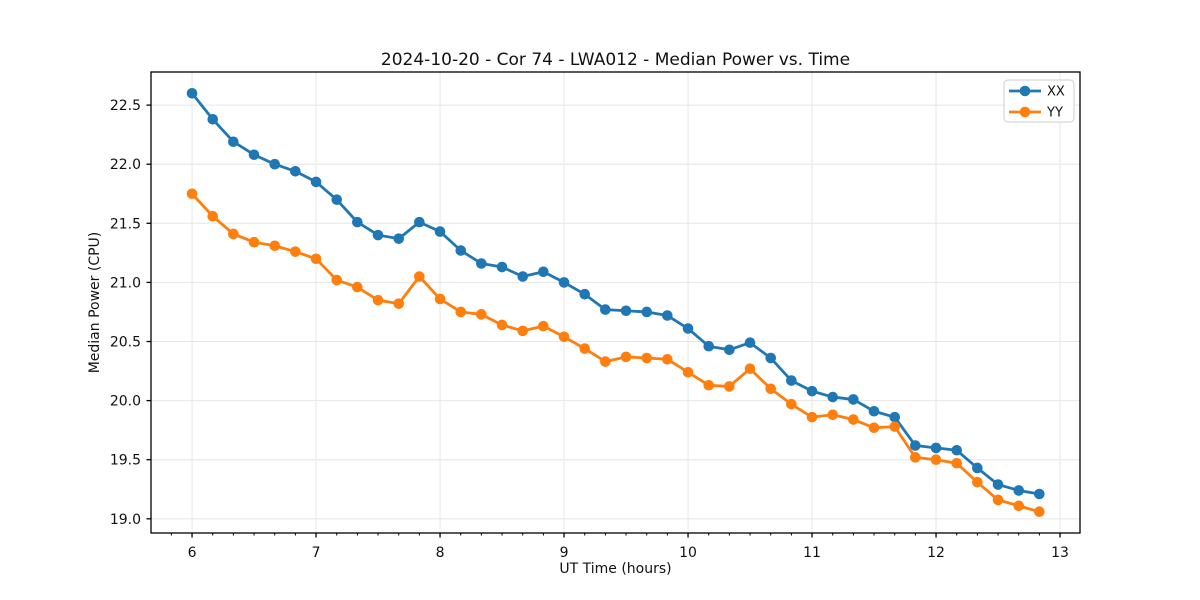 Image resolution: width=1200 pixels, height=600 pixels. What do you see at coordinates (1039, 101) in the screenshot?
I see `legend: XX YY` at bounding box center [1039, 101].